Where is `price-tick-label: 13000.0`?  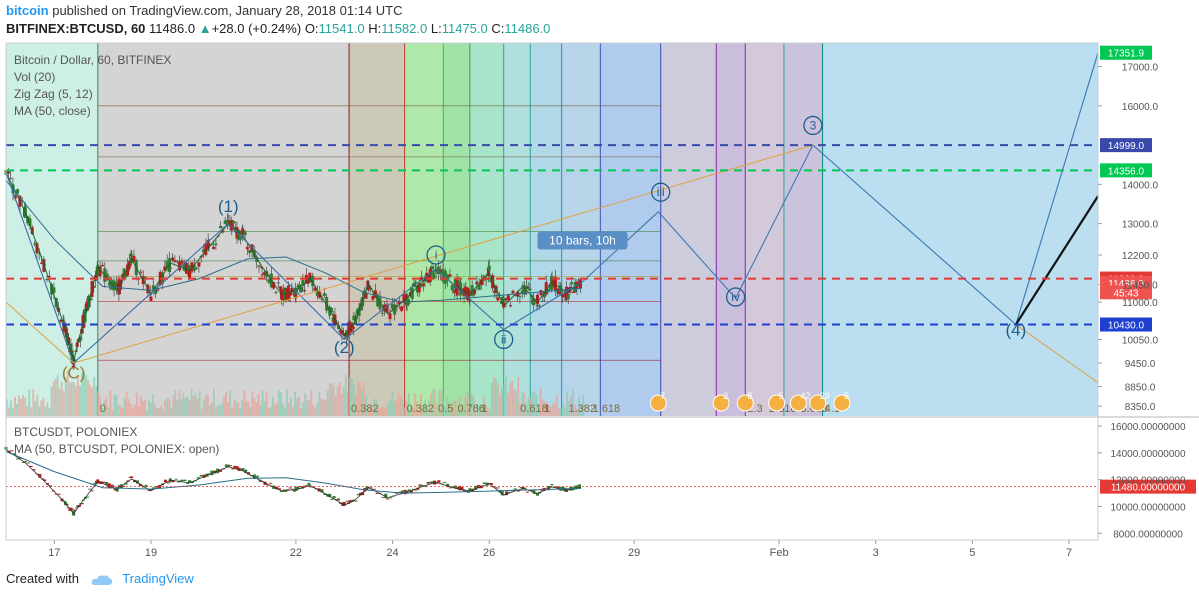
price-tick-label: 13000.0 is located at coordinates (1140, 225).